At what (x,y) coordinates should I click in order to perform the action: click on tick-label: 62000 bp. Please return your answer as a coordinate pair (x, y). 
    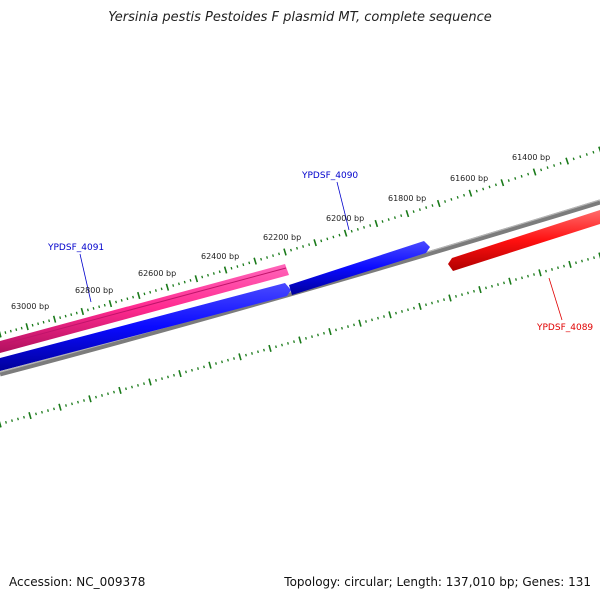
    Looking at the image, I should click on (345, 218).